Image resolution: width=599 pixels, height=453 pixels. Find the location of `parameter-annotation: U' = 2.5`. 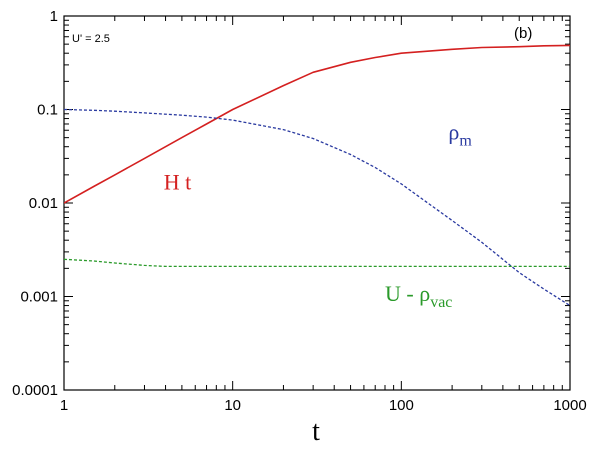

parameter-annotation: U' = 2.5 is located at coordinates (91, 39).